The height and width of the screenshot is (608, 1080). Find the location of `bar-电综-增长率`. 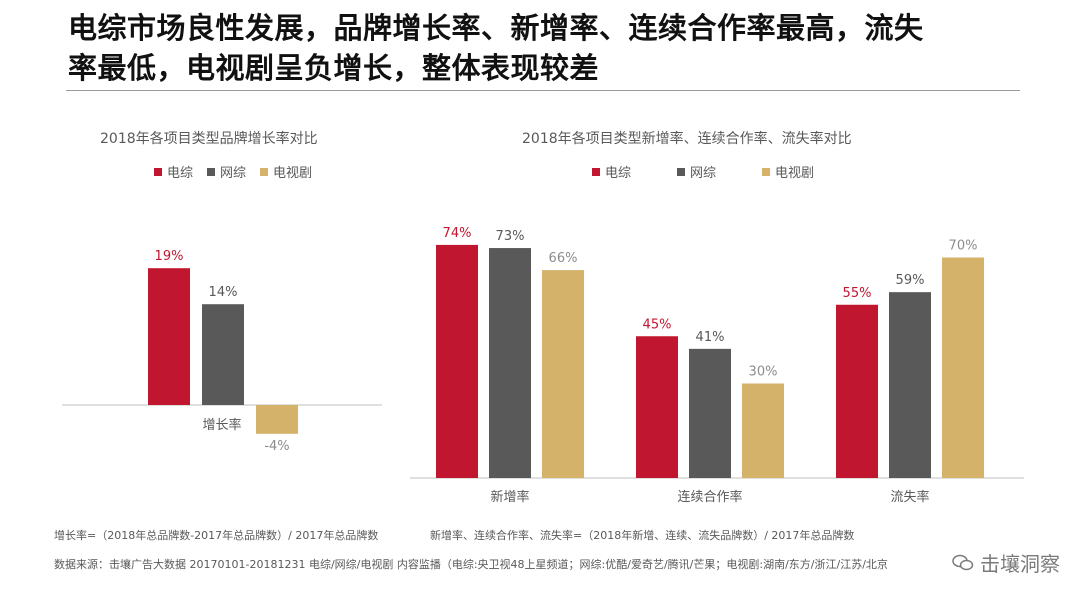

bar-电综-增长率 is located at coordinates (169, 336).